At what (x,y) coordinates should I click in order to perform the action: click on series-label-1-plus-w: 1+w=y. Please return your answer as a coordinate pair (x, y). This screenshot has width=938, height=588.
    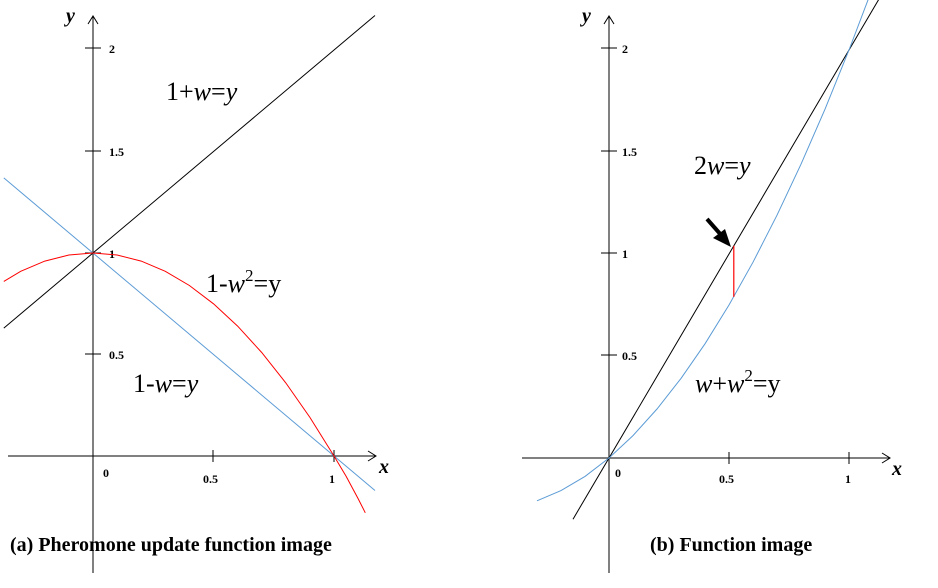
    Looking at the image, I should click on (202, 91).